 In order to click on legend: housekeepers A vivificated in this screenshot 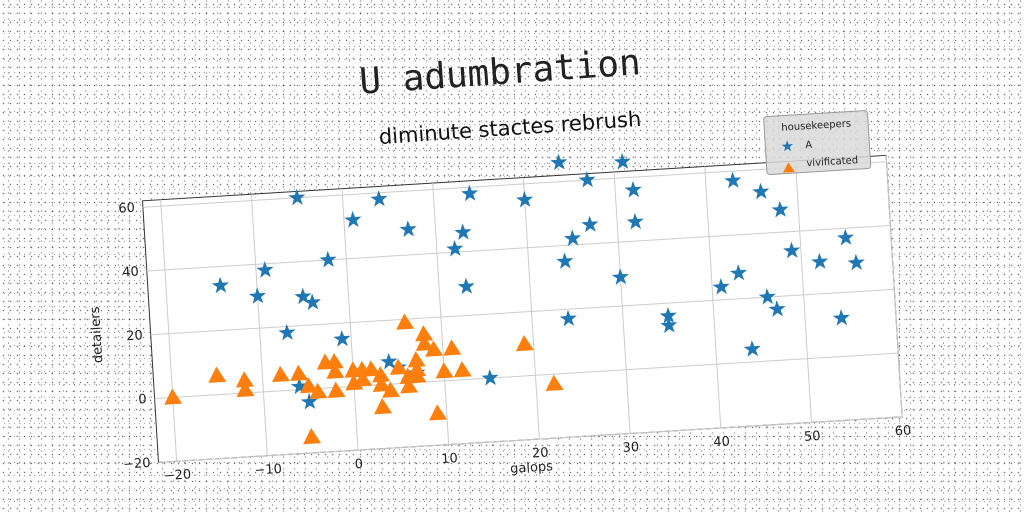, I will do `click(817, 142)`.